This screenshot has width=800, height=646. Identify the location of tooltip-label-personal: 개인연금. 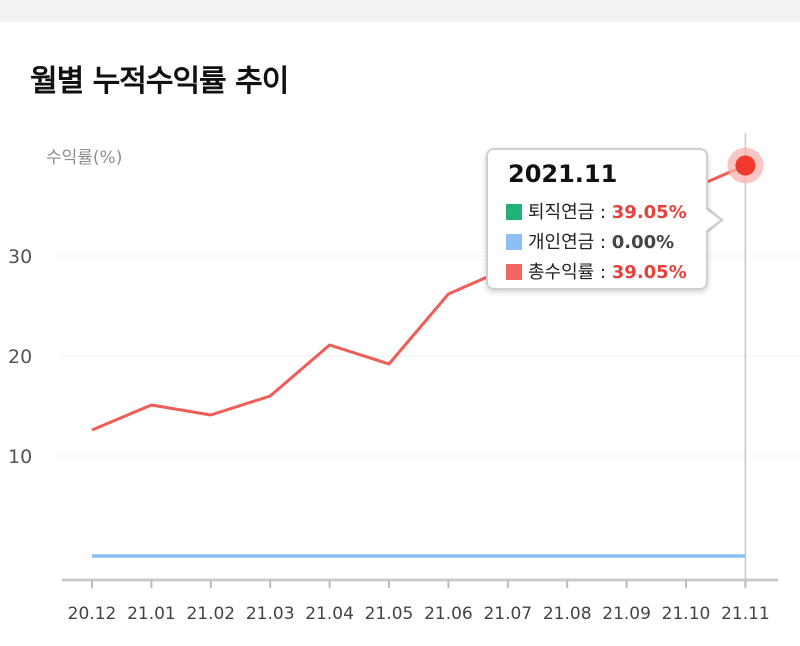
(561, 242).